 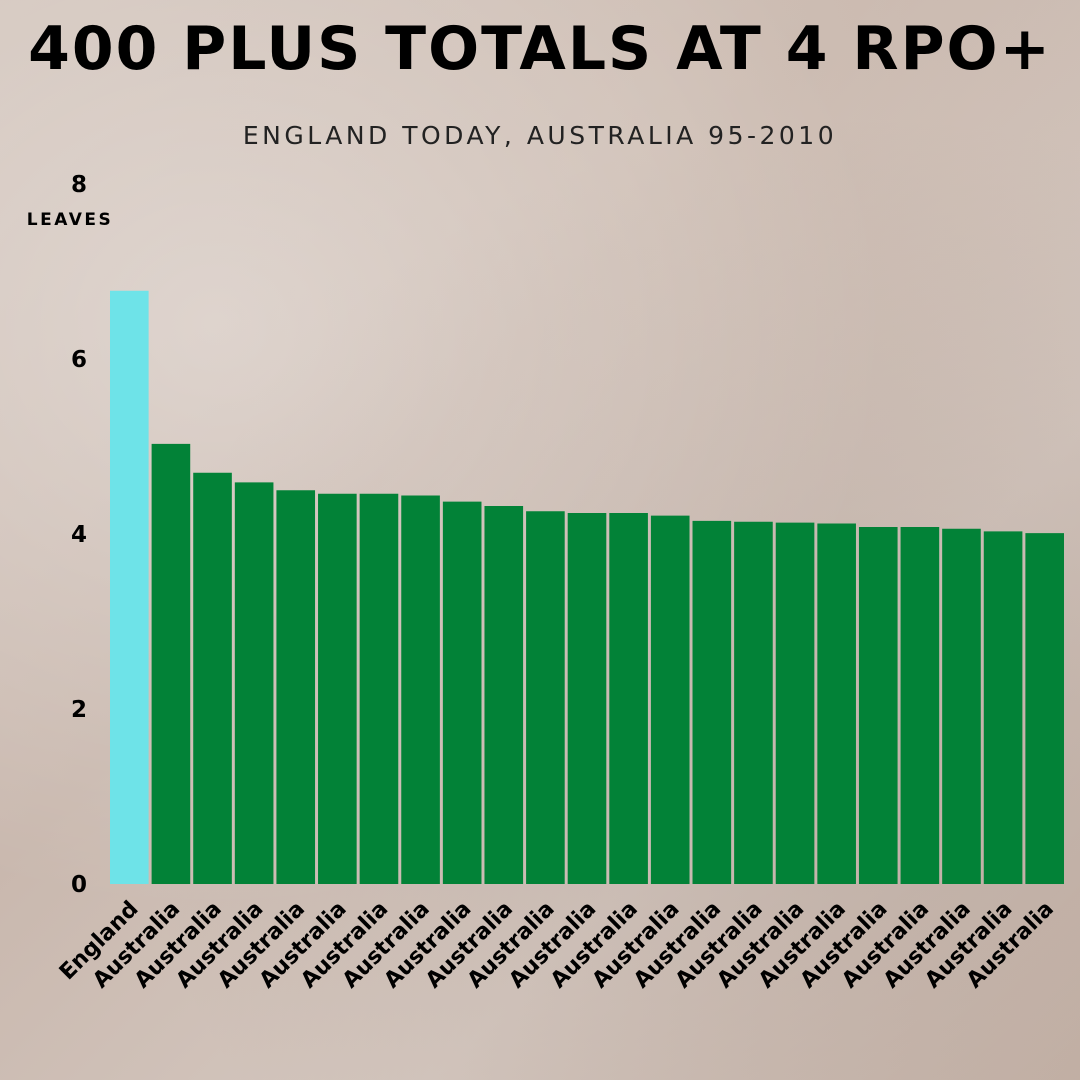 I want to click on y-tick-label: 0, so click(x=79, y=885).